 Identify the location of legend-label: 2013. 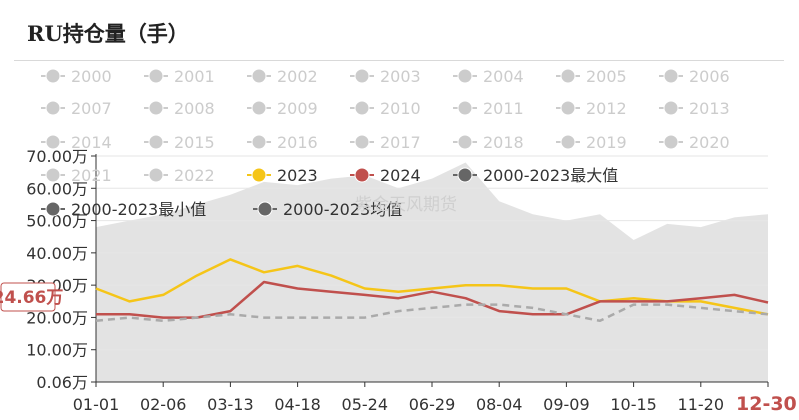
(709, 108).